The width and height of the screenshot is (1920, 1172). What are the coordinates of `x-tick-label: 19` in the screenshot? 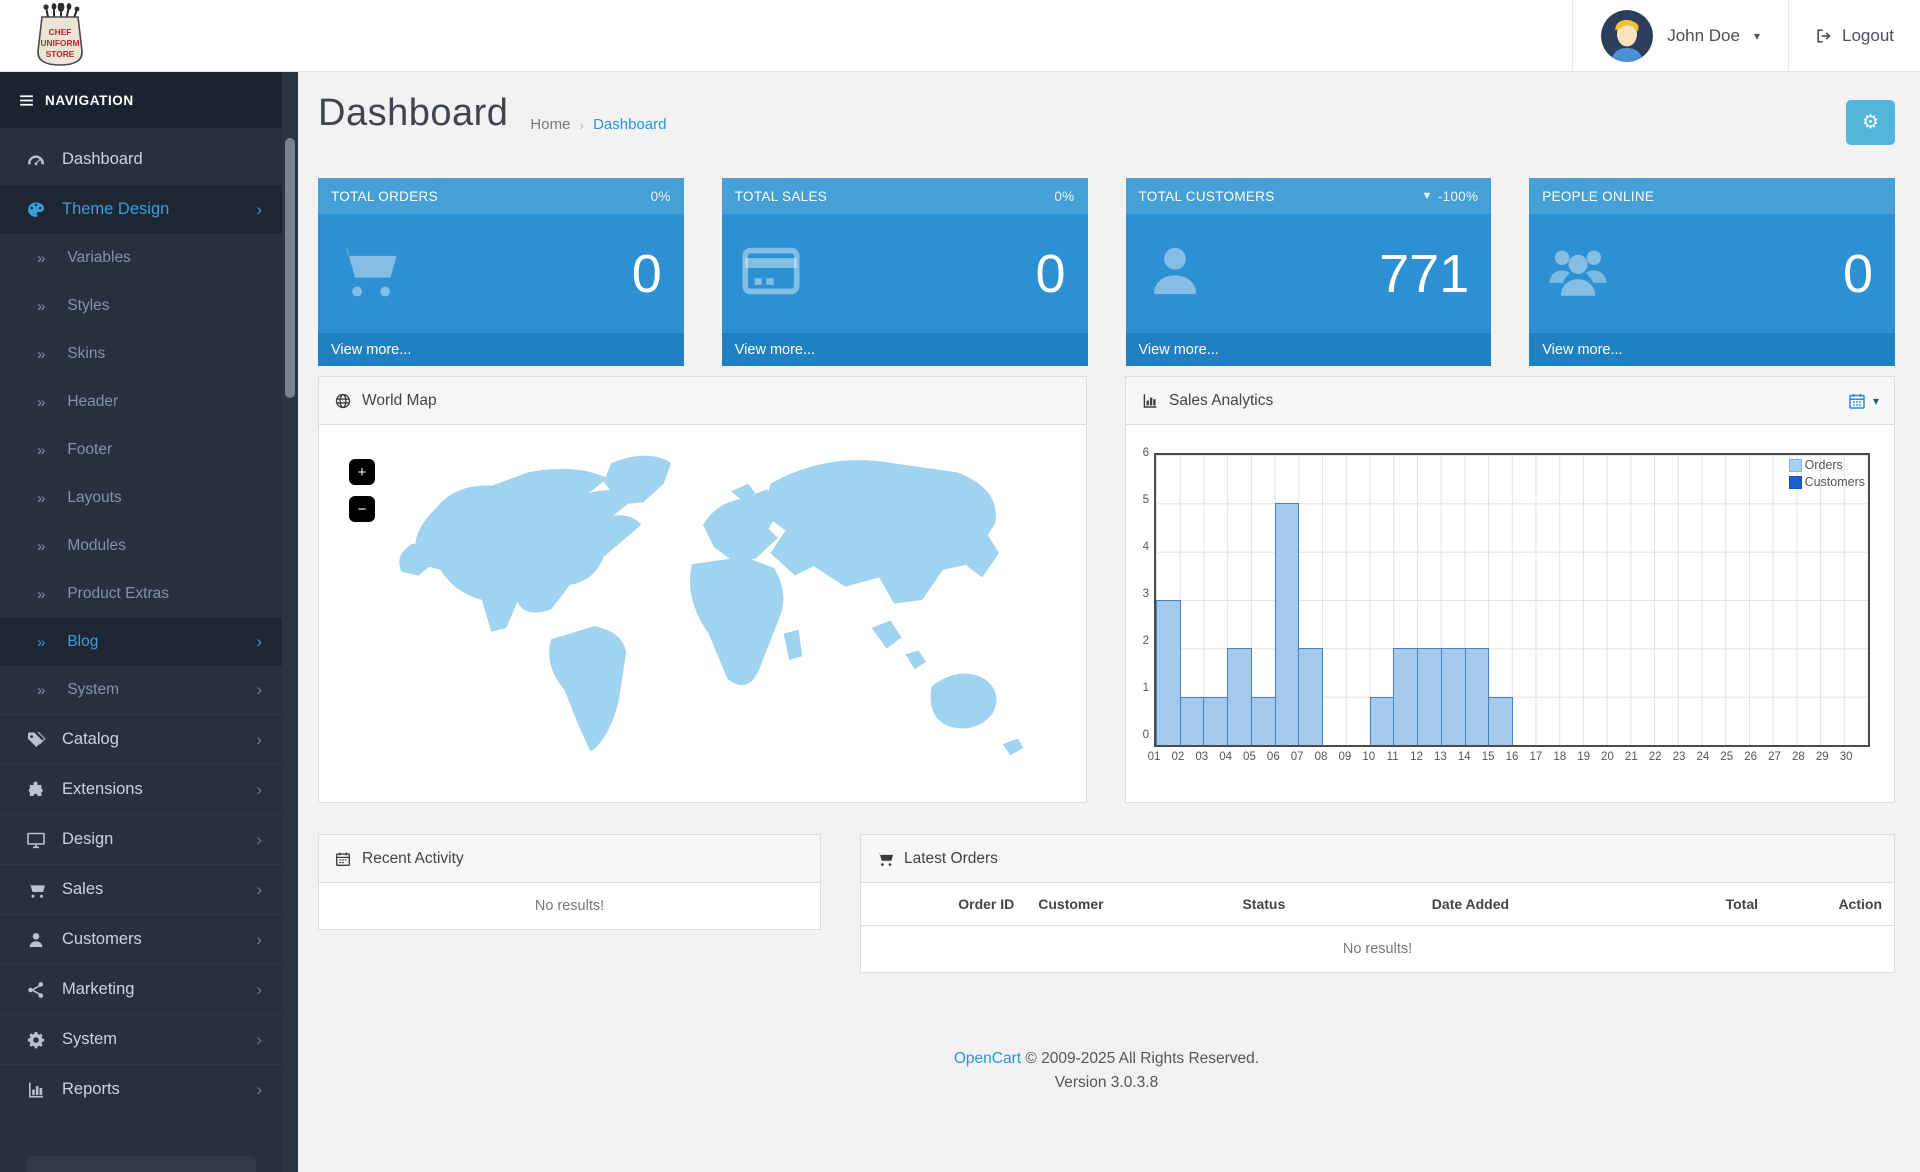 It's located at (1583, 757).